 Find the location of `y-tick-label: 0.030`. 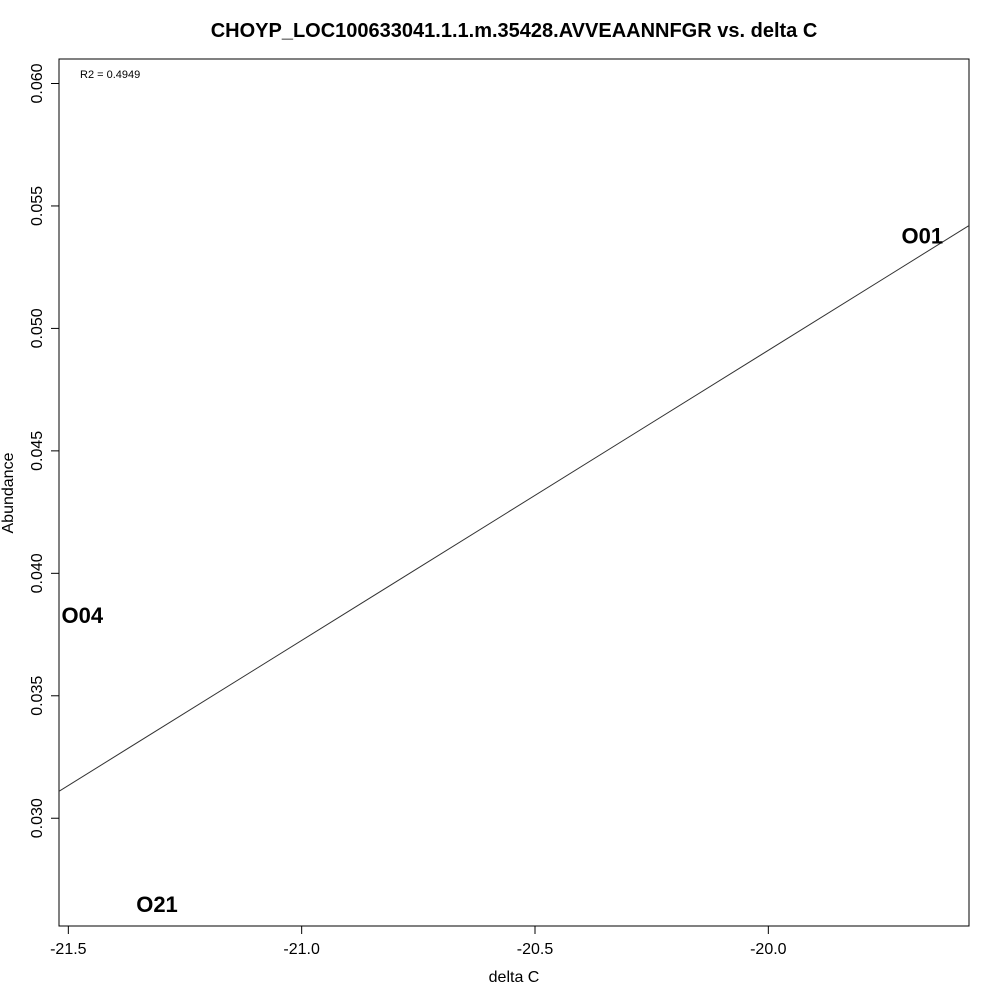

y-tick-label: 0.030 is located at coordinates (37, 818).